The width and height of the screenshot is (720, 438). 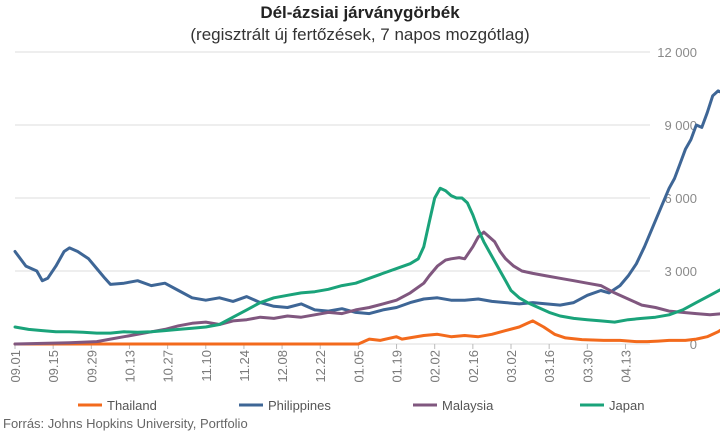 I want to click on x-tick-label: 09.01, so click(x=15, y=366).